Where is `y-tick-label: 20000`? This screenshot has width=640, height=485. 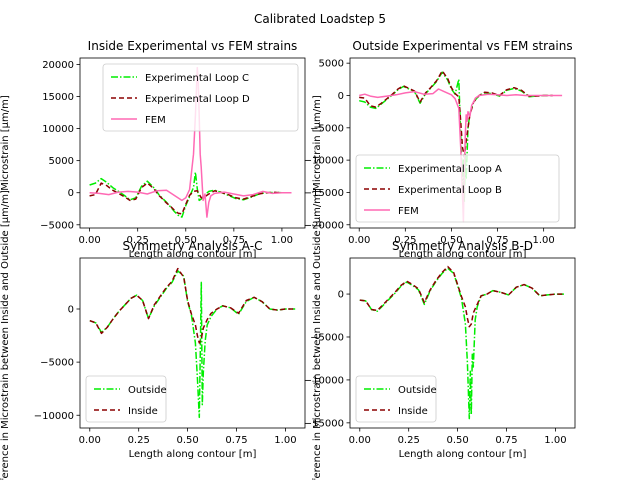
y-tick-label: 20000 is located at coordinates (58, 65).